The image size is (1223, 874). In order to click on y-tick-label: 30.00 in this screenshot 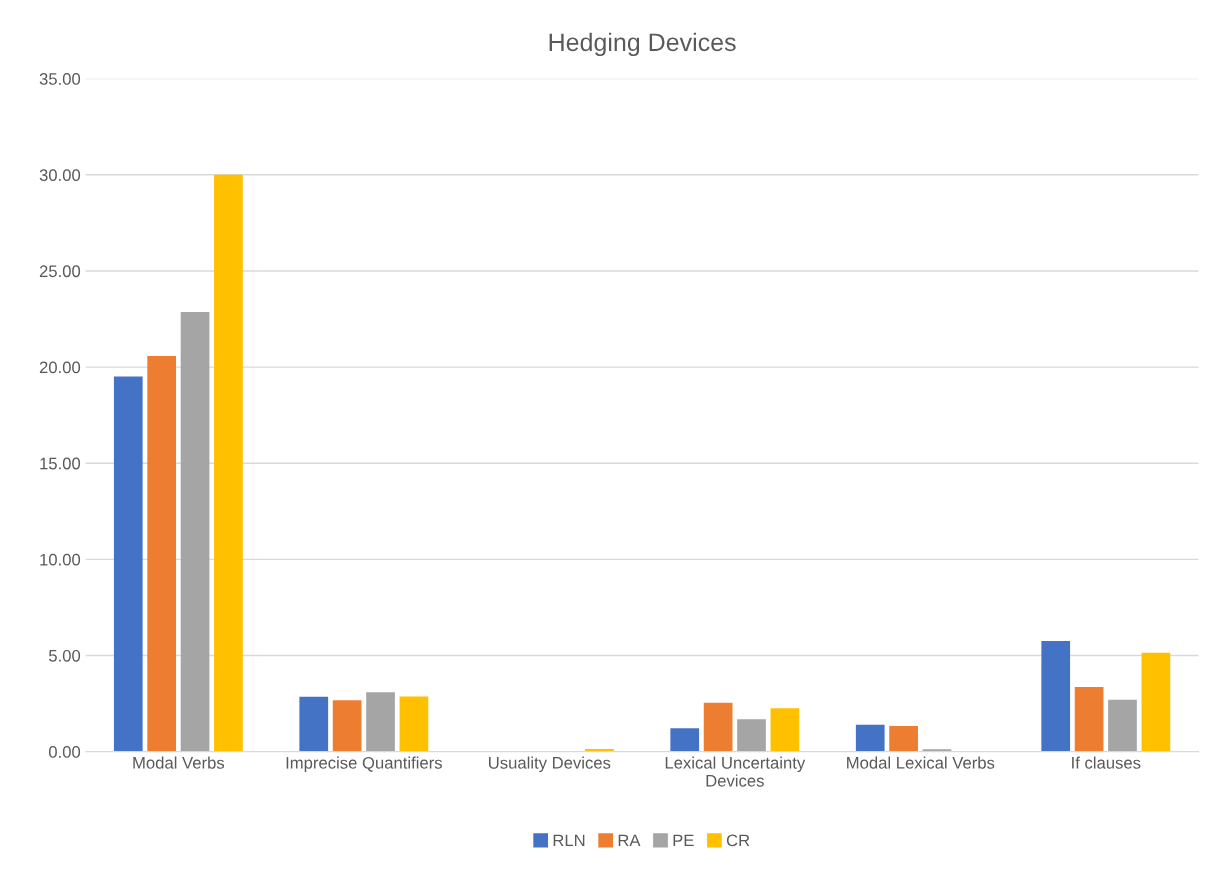, I will do `click(60, 175)`.